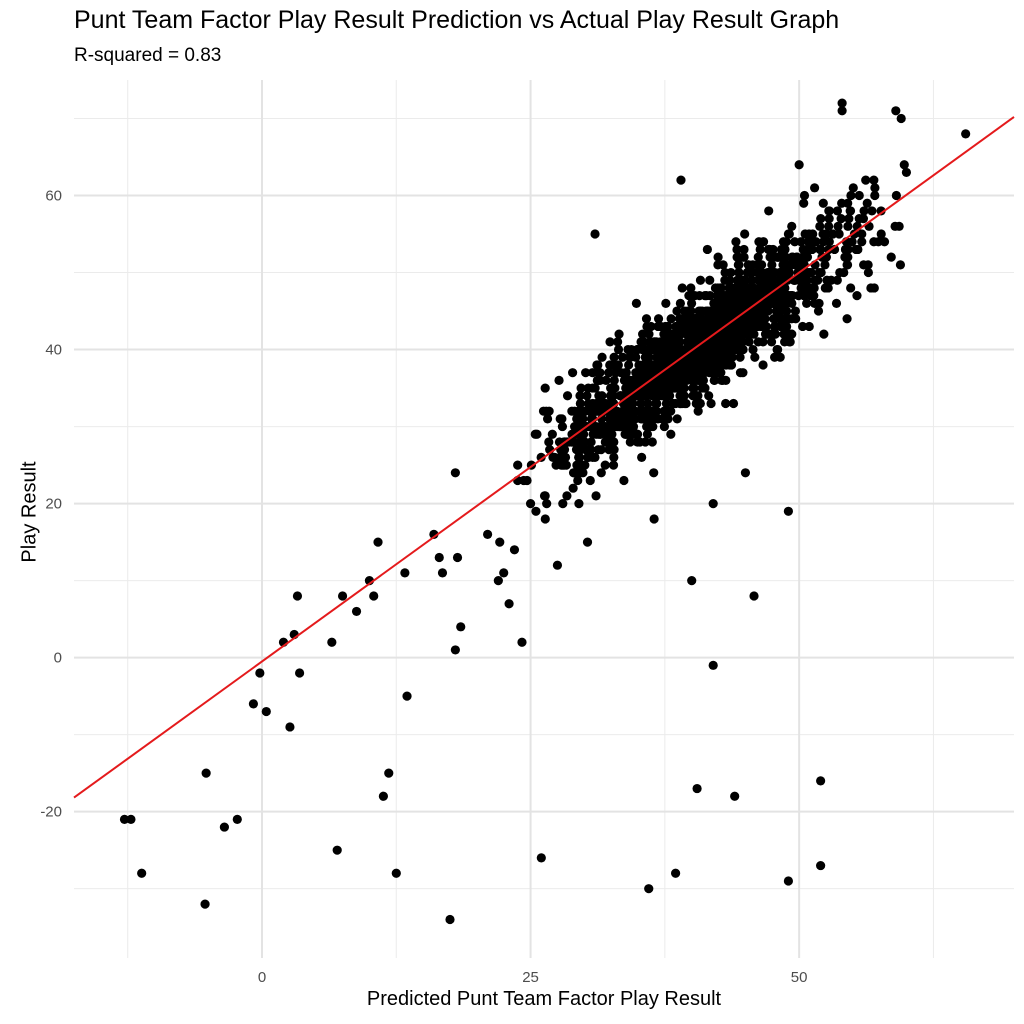 The height and width of the screenshot is (1024, 1024). Describe the element at coordinates (799, 977) in the screenshot. I see `x-tick-label: 50` at that location.